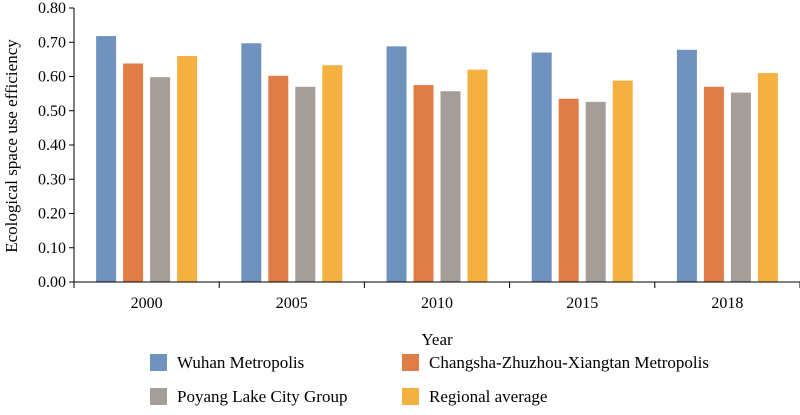  I want to click on legend-label: Regional average, so click(488, 396).